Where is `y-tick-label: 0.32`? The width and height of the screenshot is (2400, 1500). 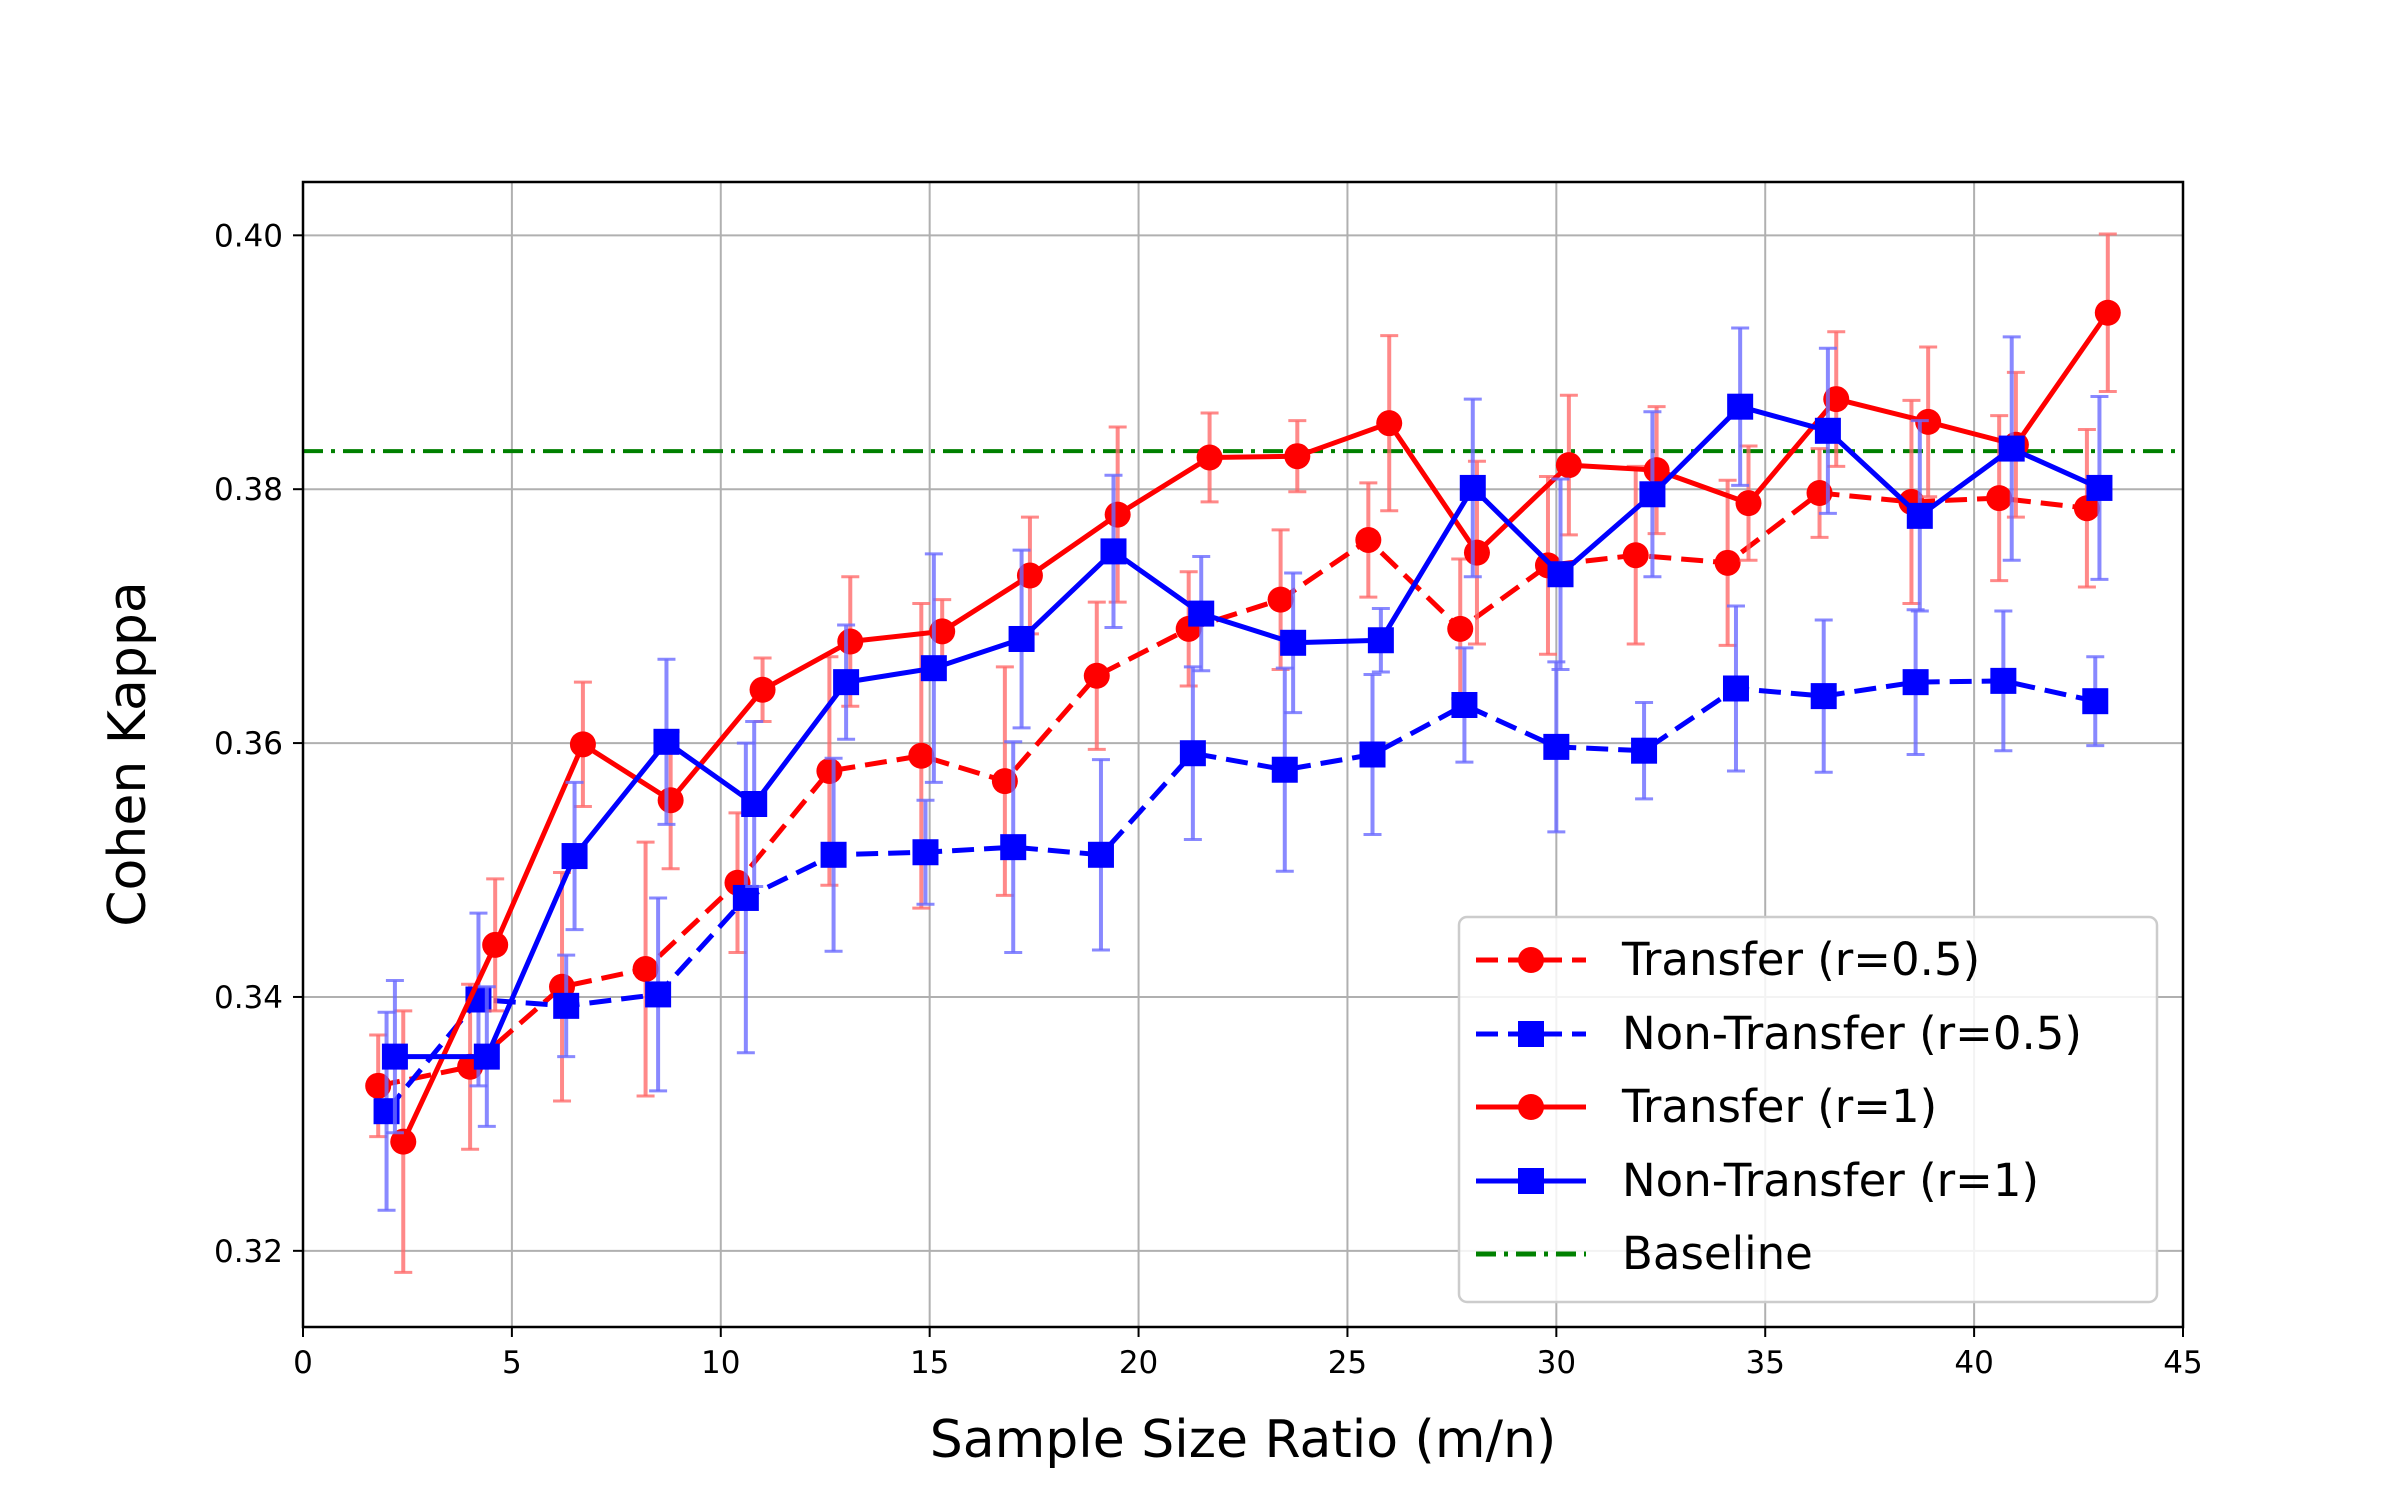 y-tick-label: 0.32 is located at coordinates (248, 1252).